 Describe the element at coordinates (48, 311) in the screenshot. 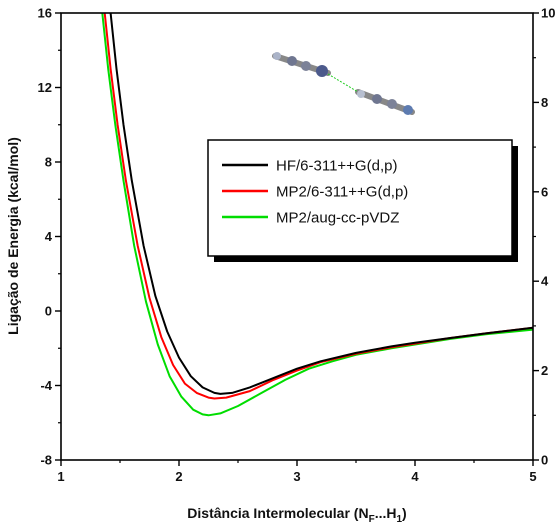

I see `y-tick-label: 0` at that location.